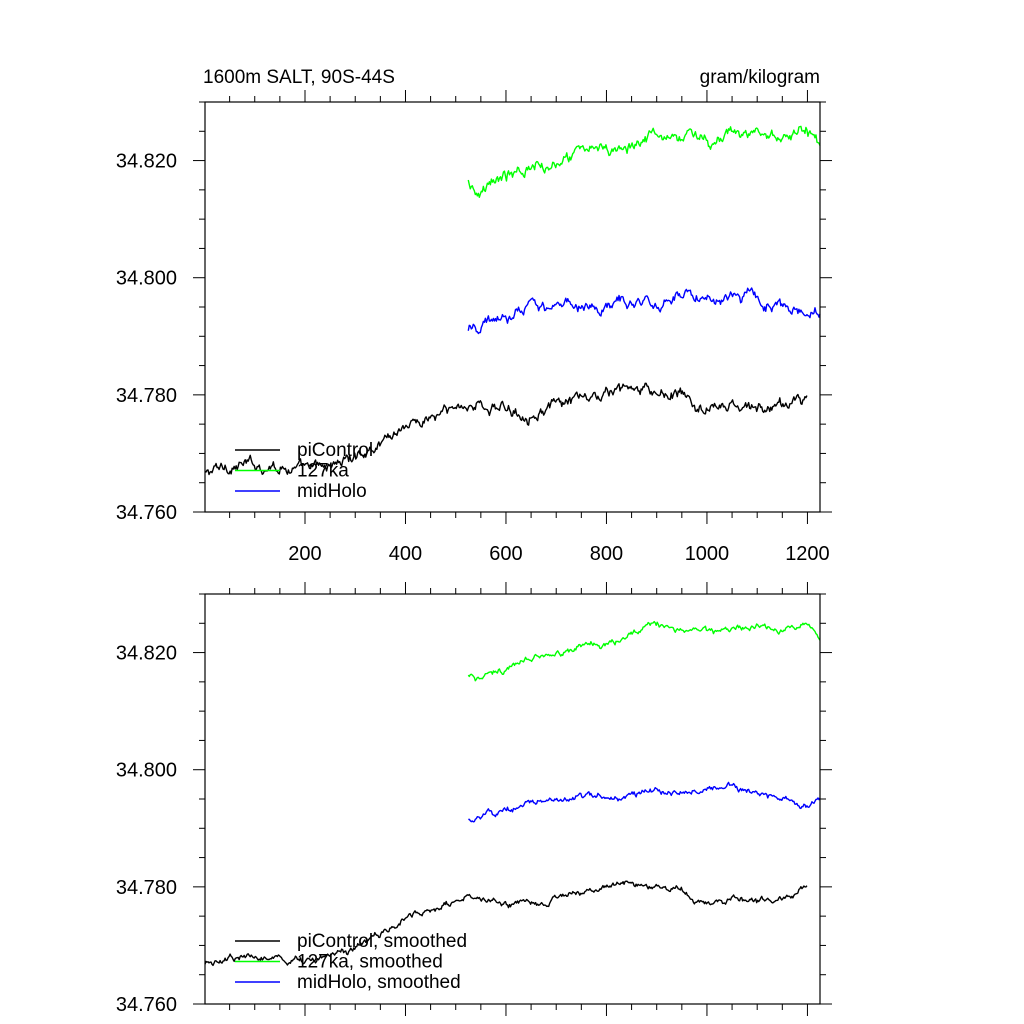 The image size is (1024, 1024). What do you see at coordinates (379, 982) in the screenshot?
I see `legend-label: midHolo, smoothed` at bounding box center [379, 982].